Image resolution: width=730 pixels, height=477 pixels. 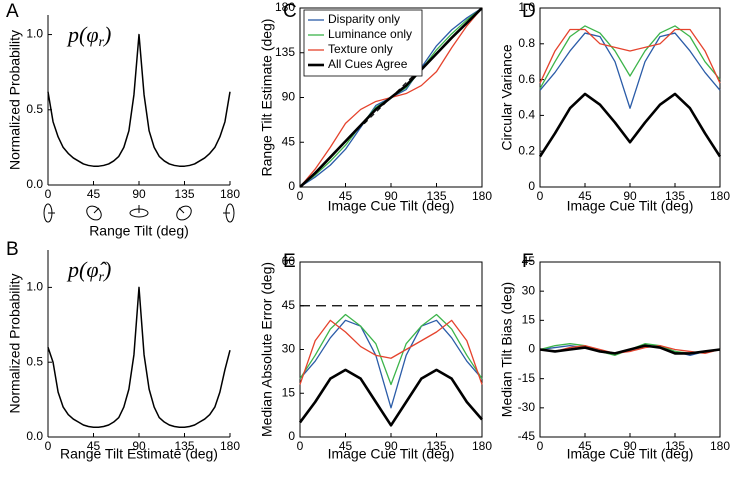 I want to click on y-tick-label: -30, so click(x=527, y=407).